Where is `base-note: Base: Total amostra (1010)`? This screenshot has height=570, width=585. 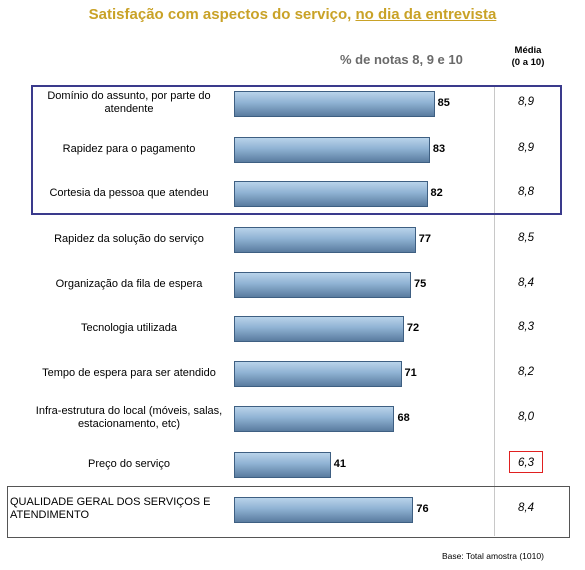
base-note: Base: Total amostra (1010) is located at coordinates (493, 556).